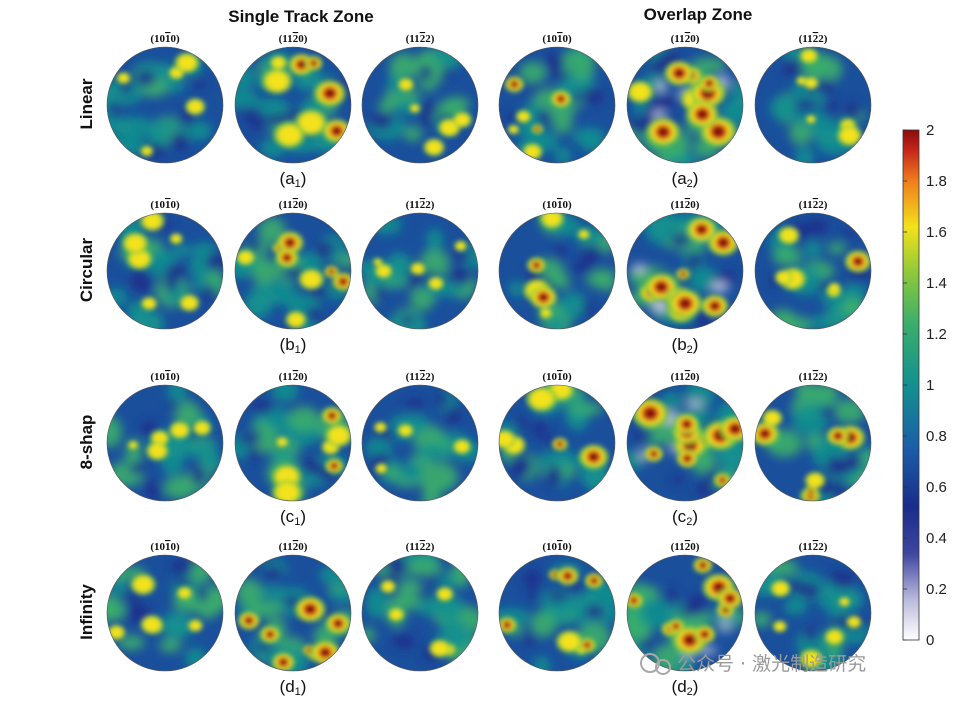 The height and width of the screenshot is (701, 969). I want to click on subfigure-label: (b2), so click(685, 345).